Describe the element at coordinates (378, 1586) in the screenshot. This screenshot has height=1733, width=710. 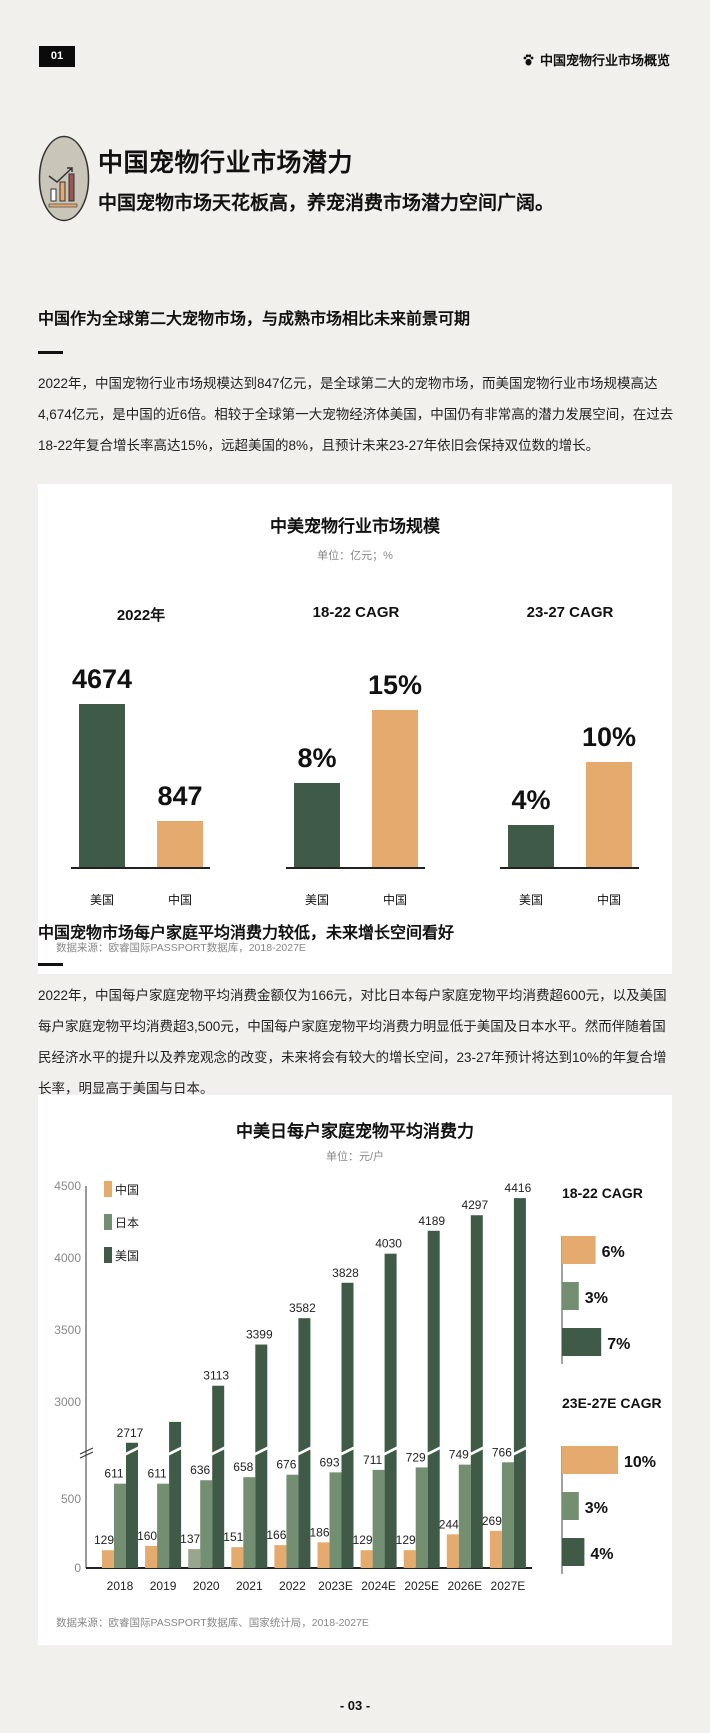
I see `x-tick-label: 2024E` at that location.